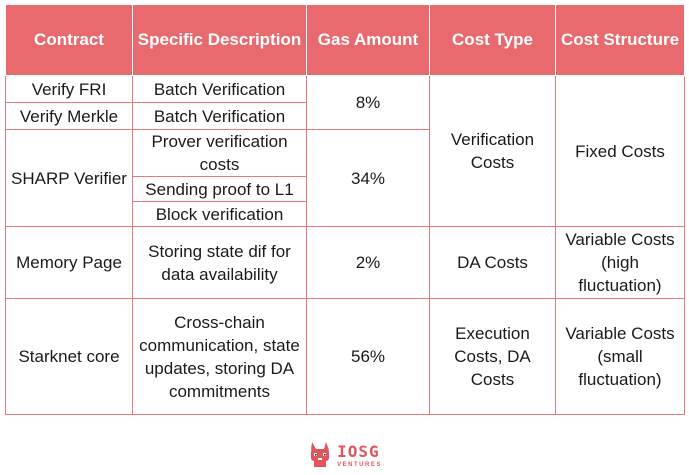 This screenshot has width=689, height=475. Describe the element at coordinates (219, 262) in the screenshot. I see `description-cell: Storing state dif for data availability` at that location.